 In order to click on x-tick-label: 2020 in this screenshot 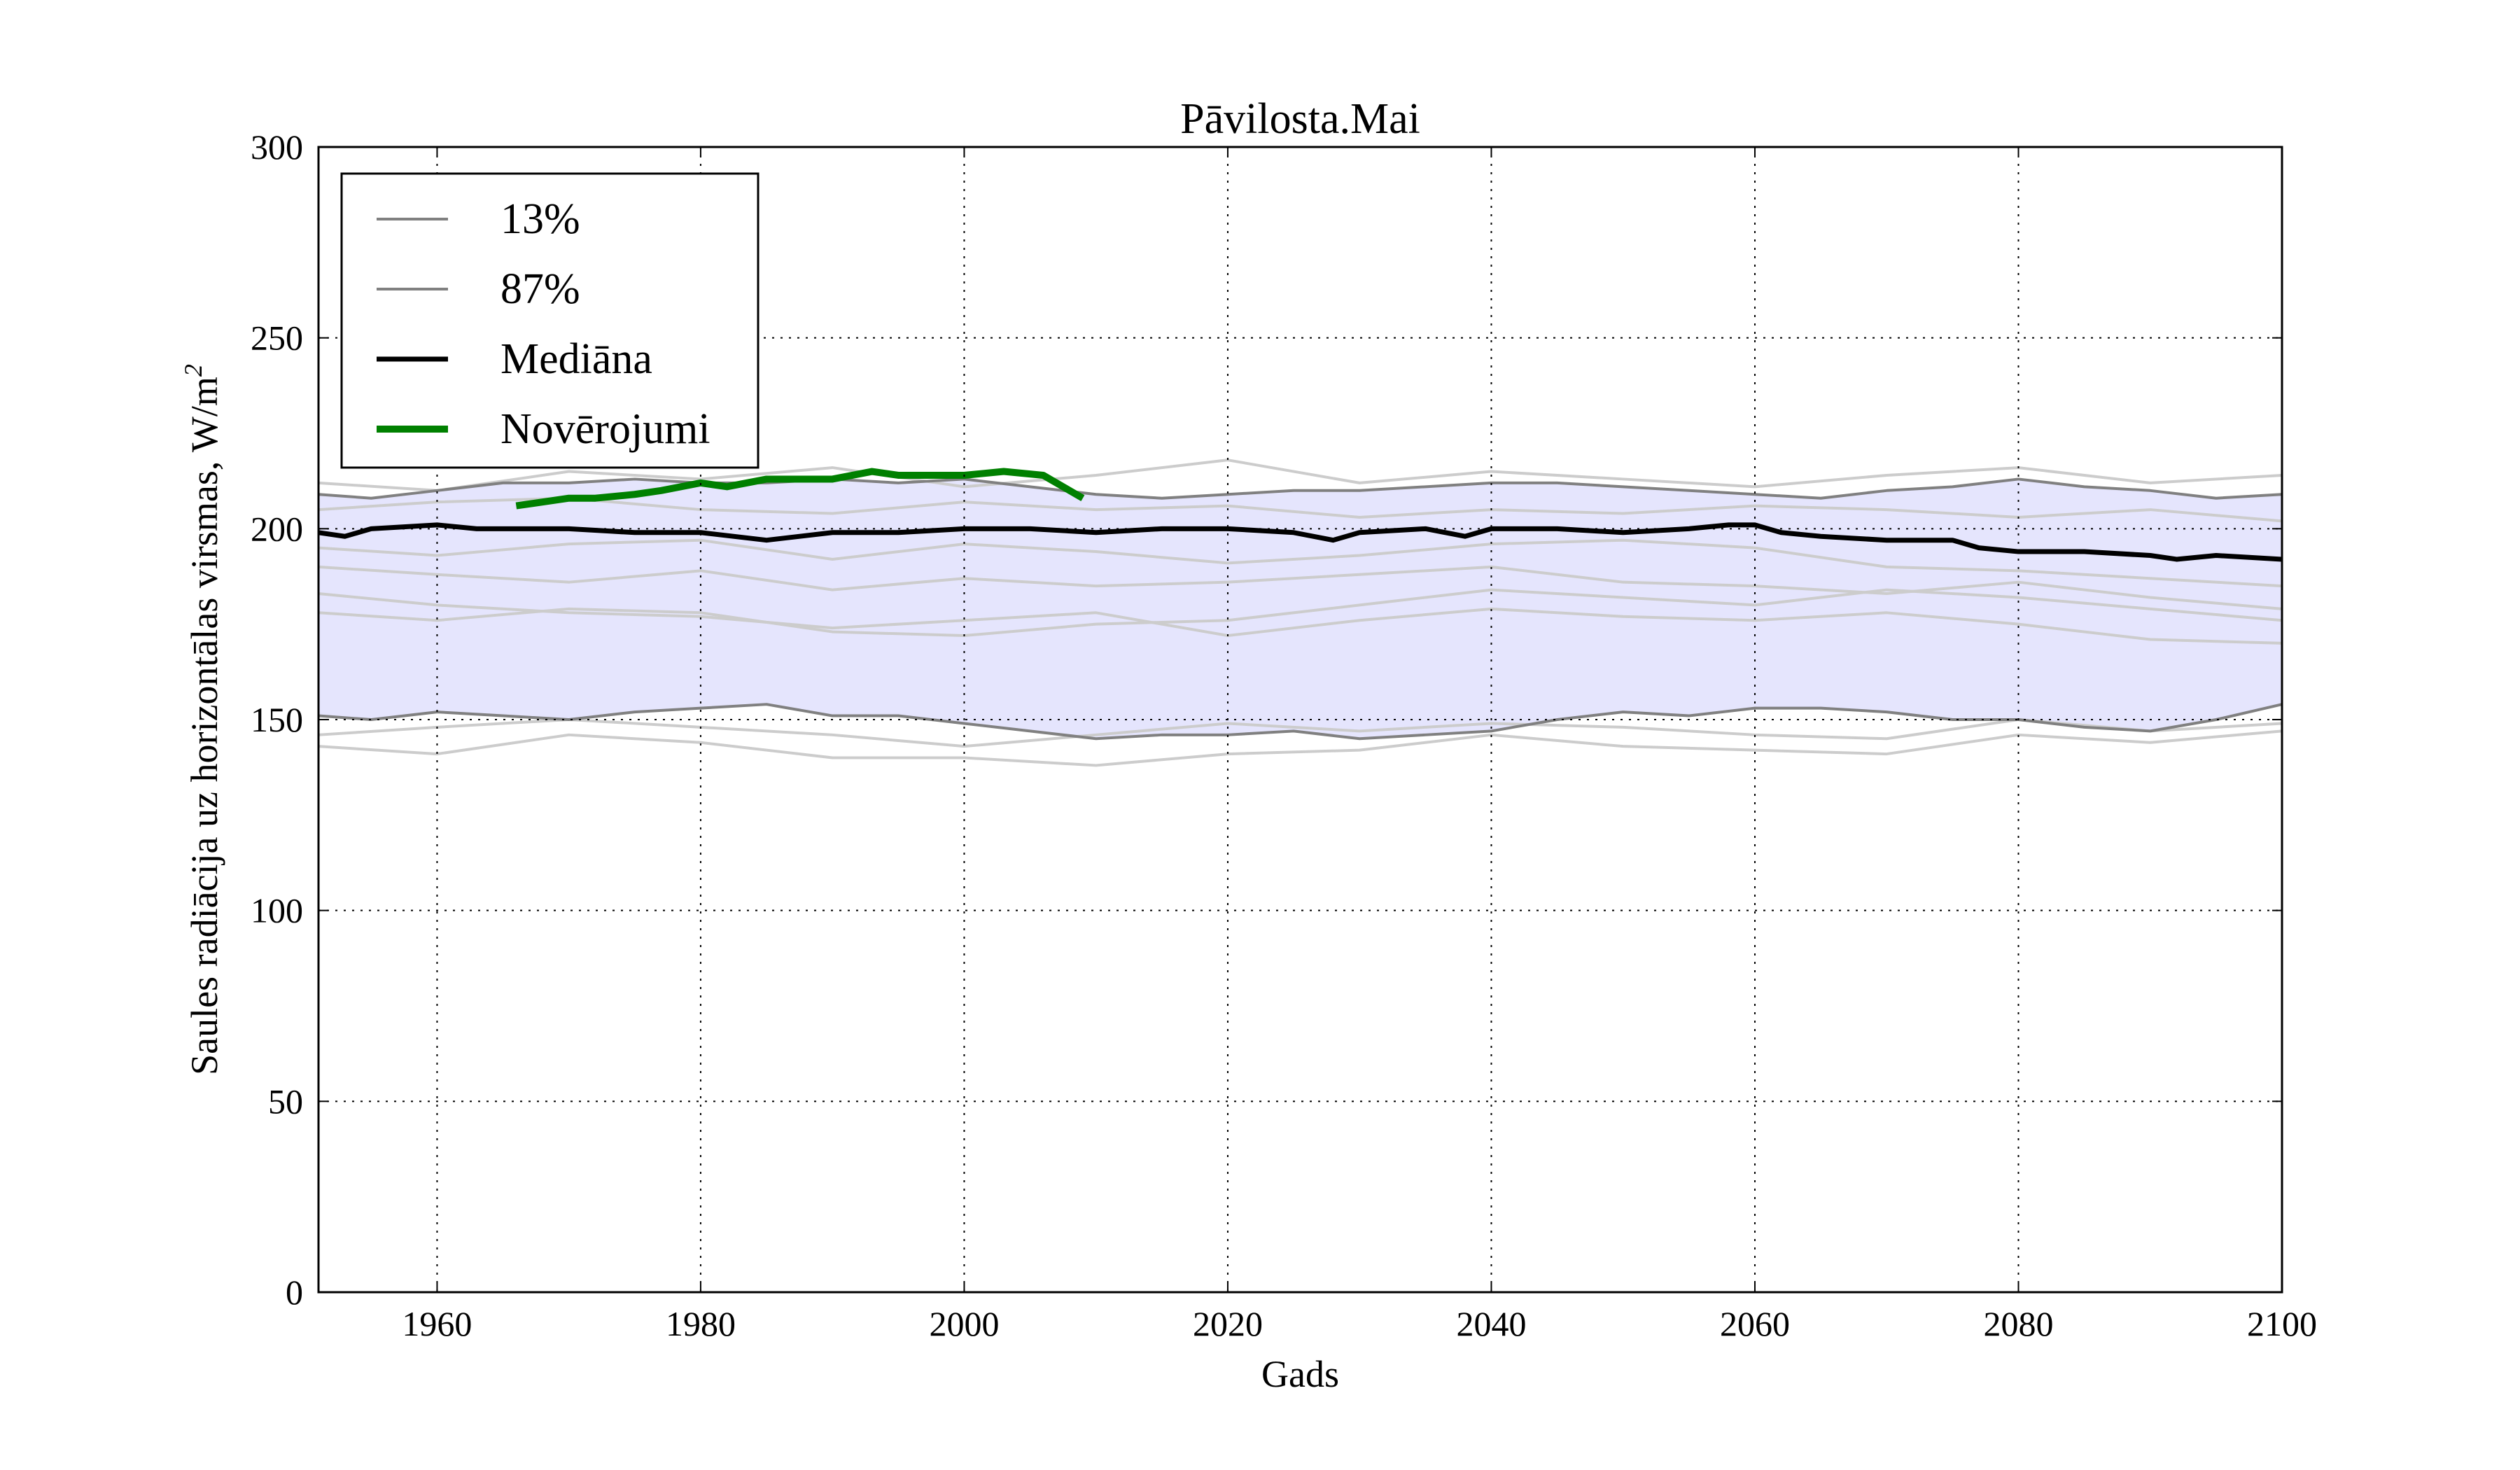, I will do `click(1228, 1323)`.